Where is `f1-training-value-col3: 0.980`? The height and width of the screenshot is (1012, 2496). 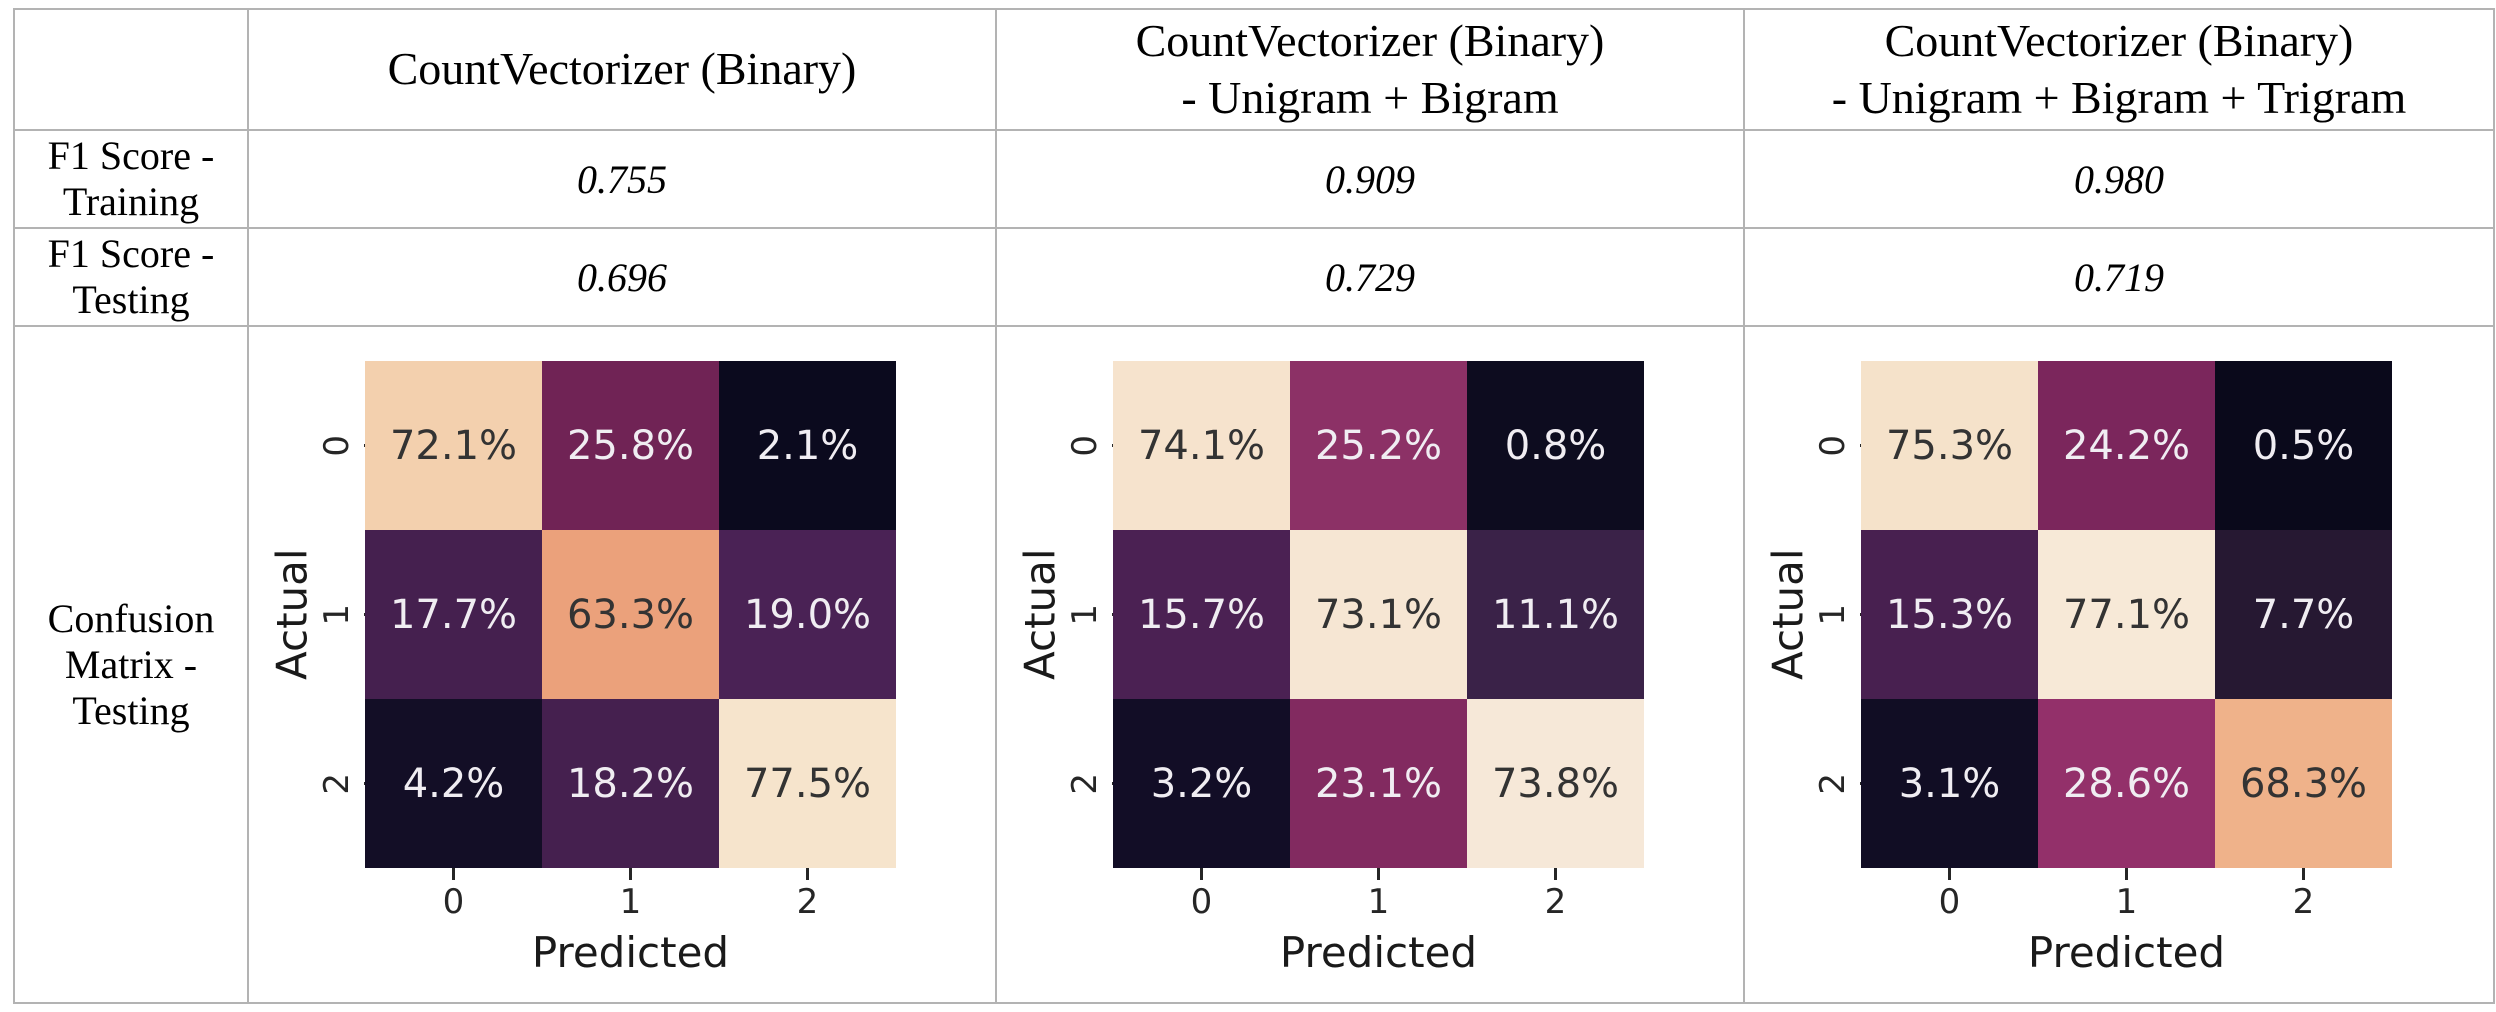
f1-training-value-col3: 0.980 is located at coordinates (2119, 180).